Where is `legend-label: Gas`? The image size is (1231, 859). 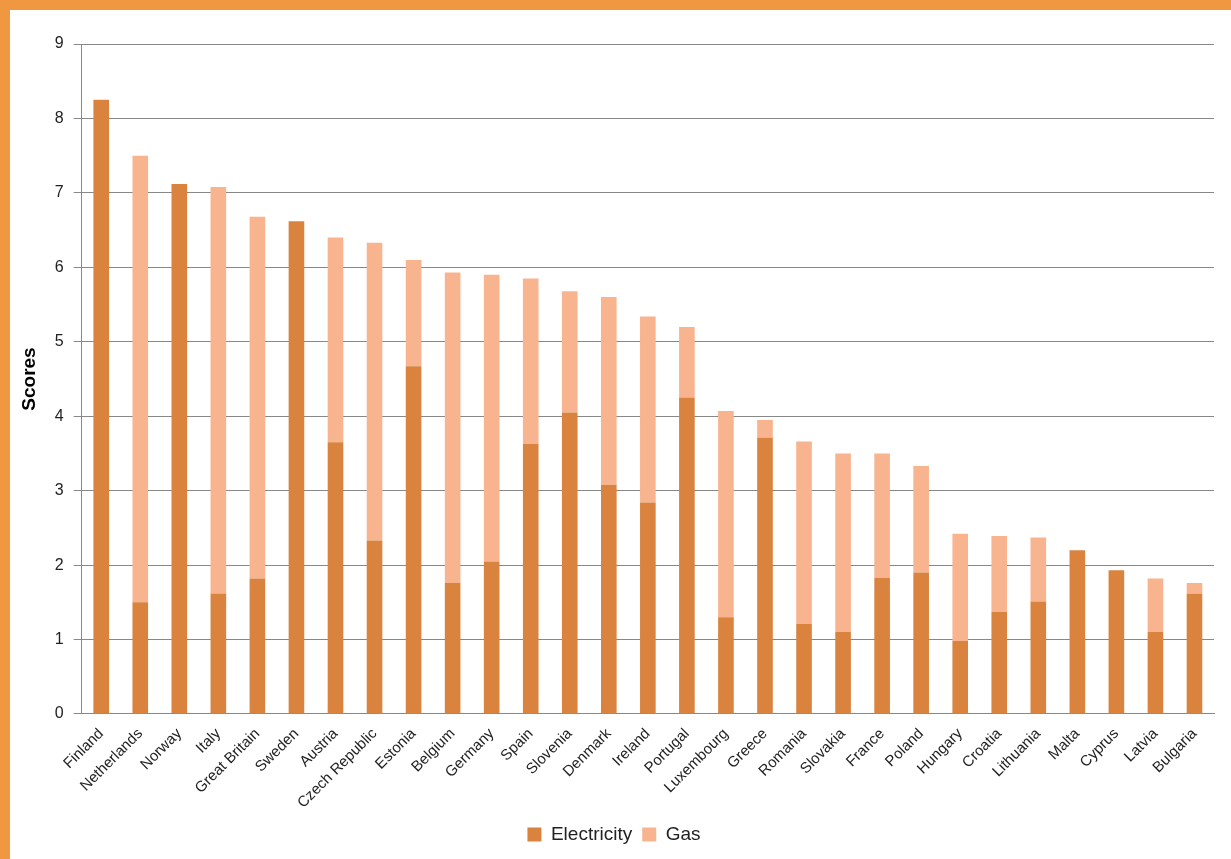 legend-label: Gas is located at coordinates (683, 833).